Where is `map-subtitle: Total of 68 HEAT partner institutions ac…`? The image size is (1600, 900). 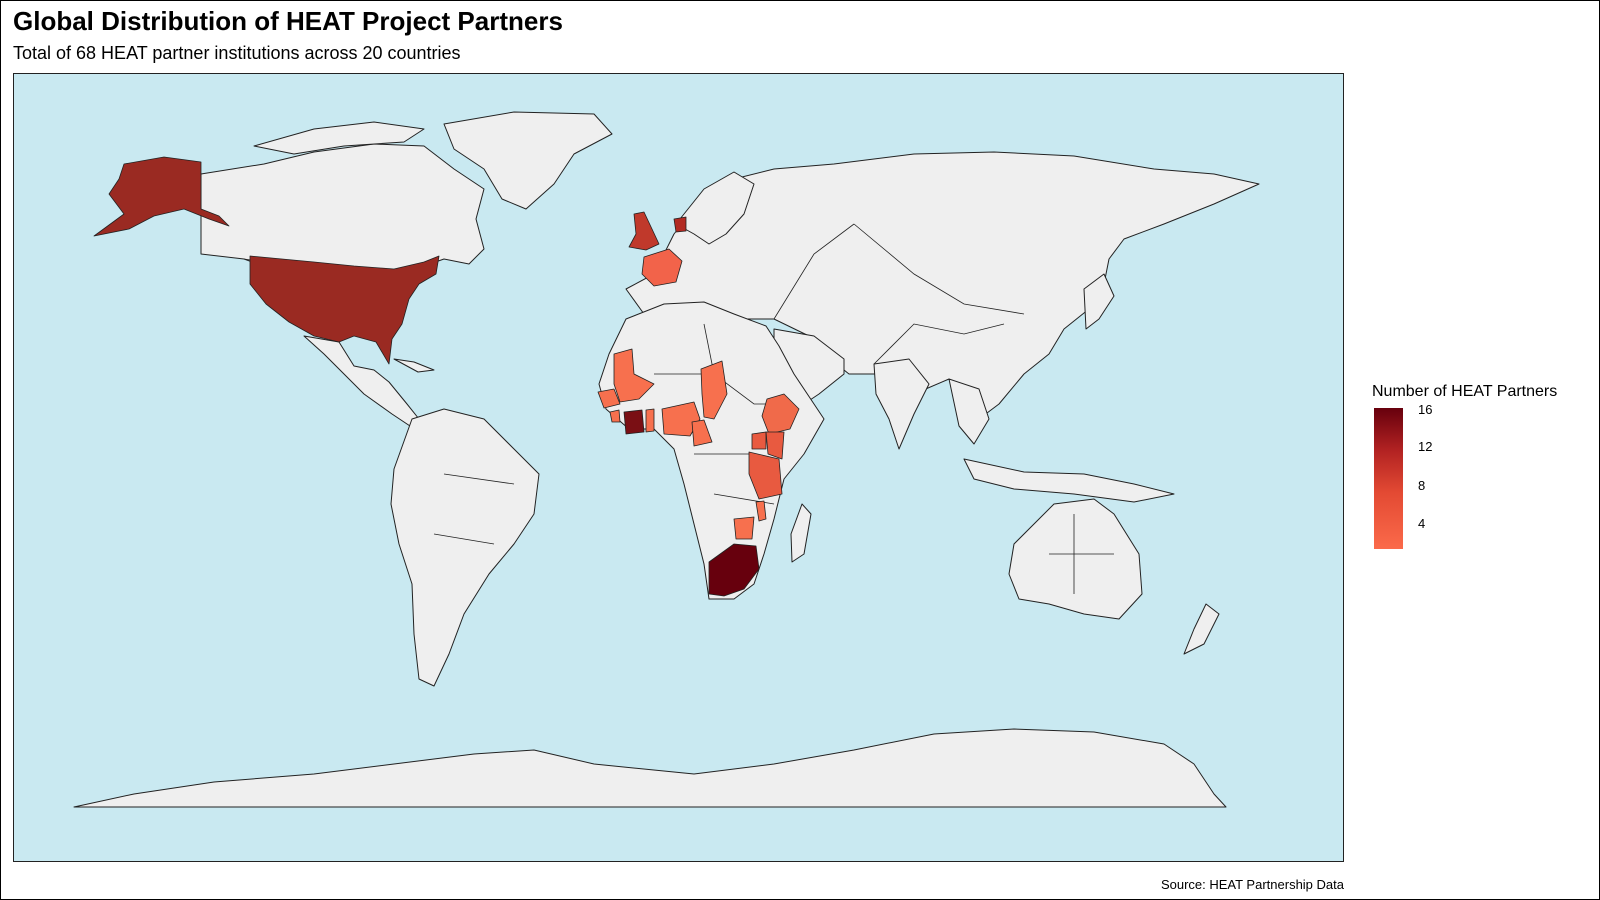
map-subtitle: Total of 68 HEAT partner institutions ac… is located at coordinates (237, 53).